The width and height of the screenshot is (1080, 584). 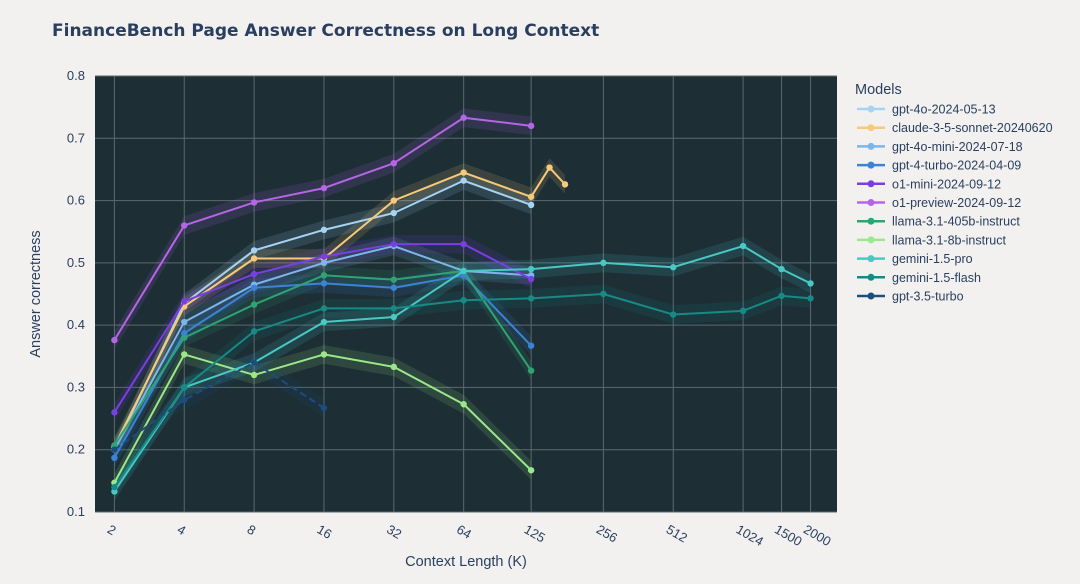 I want to click on legend-item: o1-preview-2024-09-12, so click(x=939, y=203).